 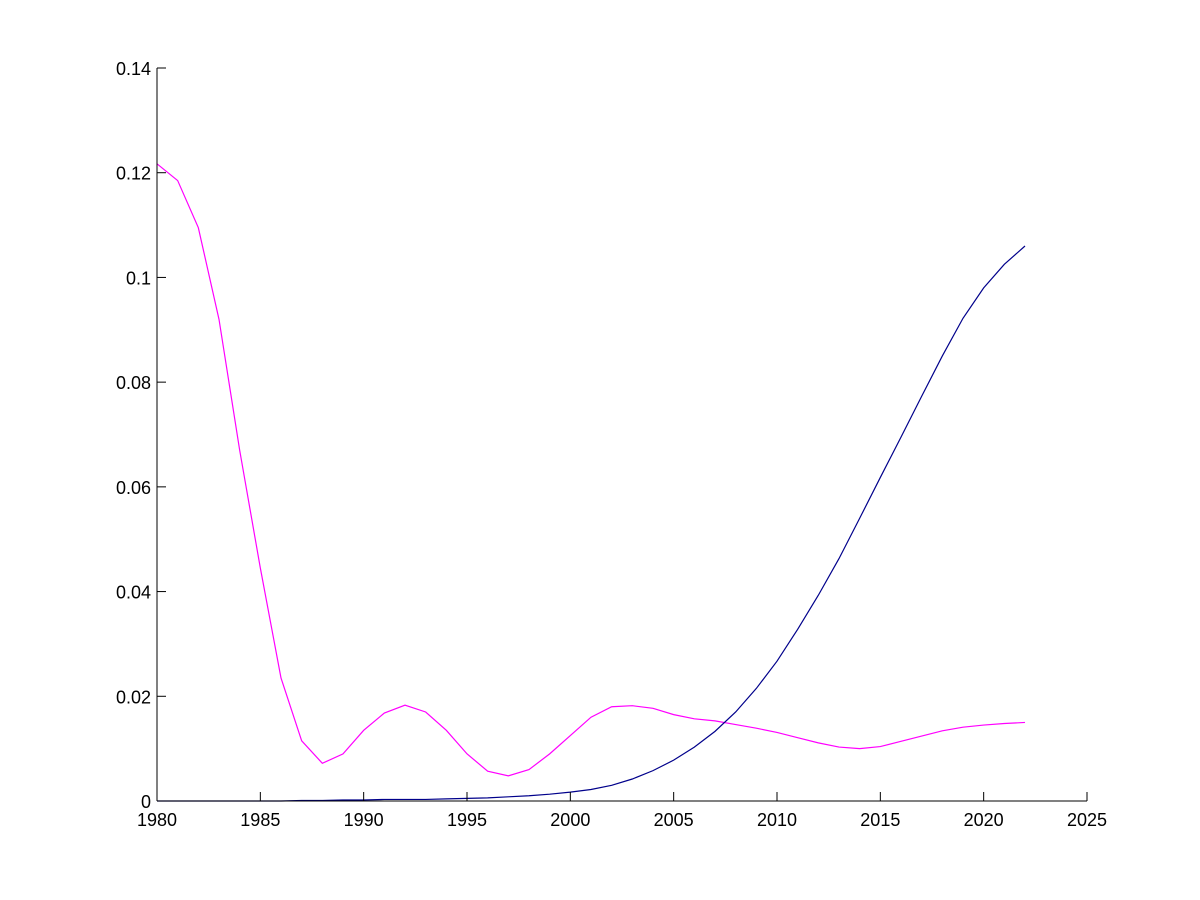 I want to click on x-tick-label: 1990, so click(x=364, y=820).